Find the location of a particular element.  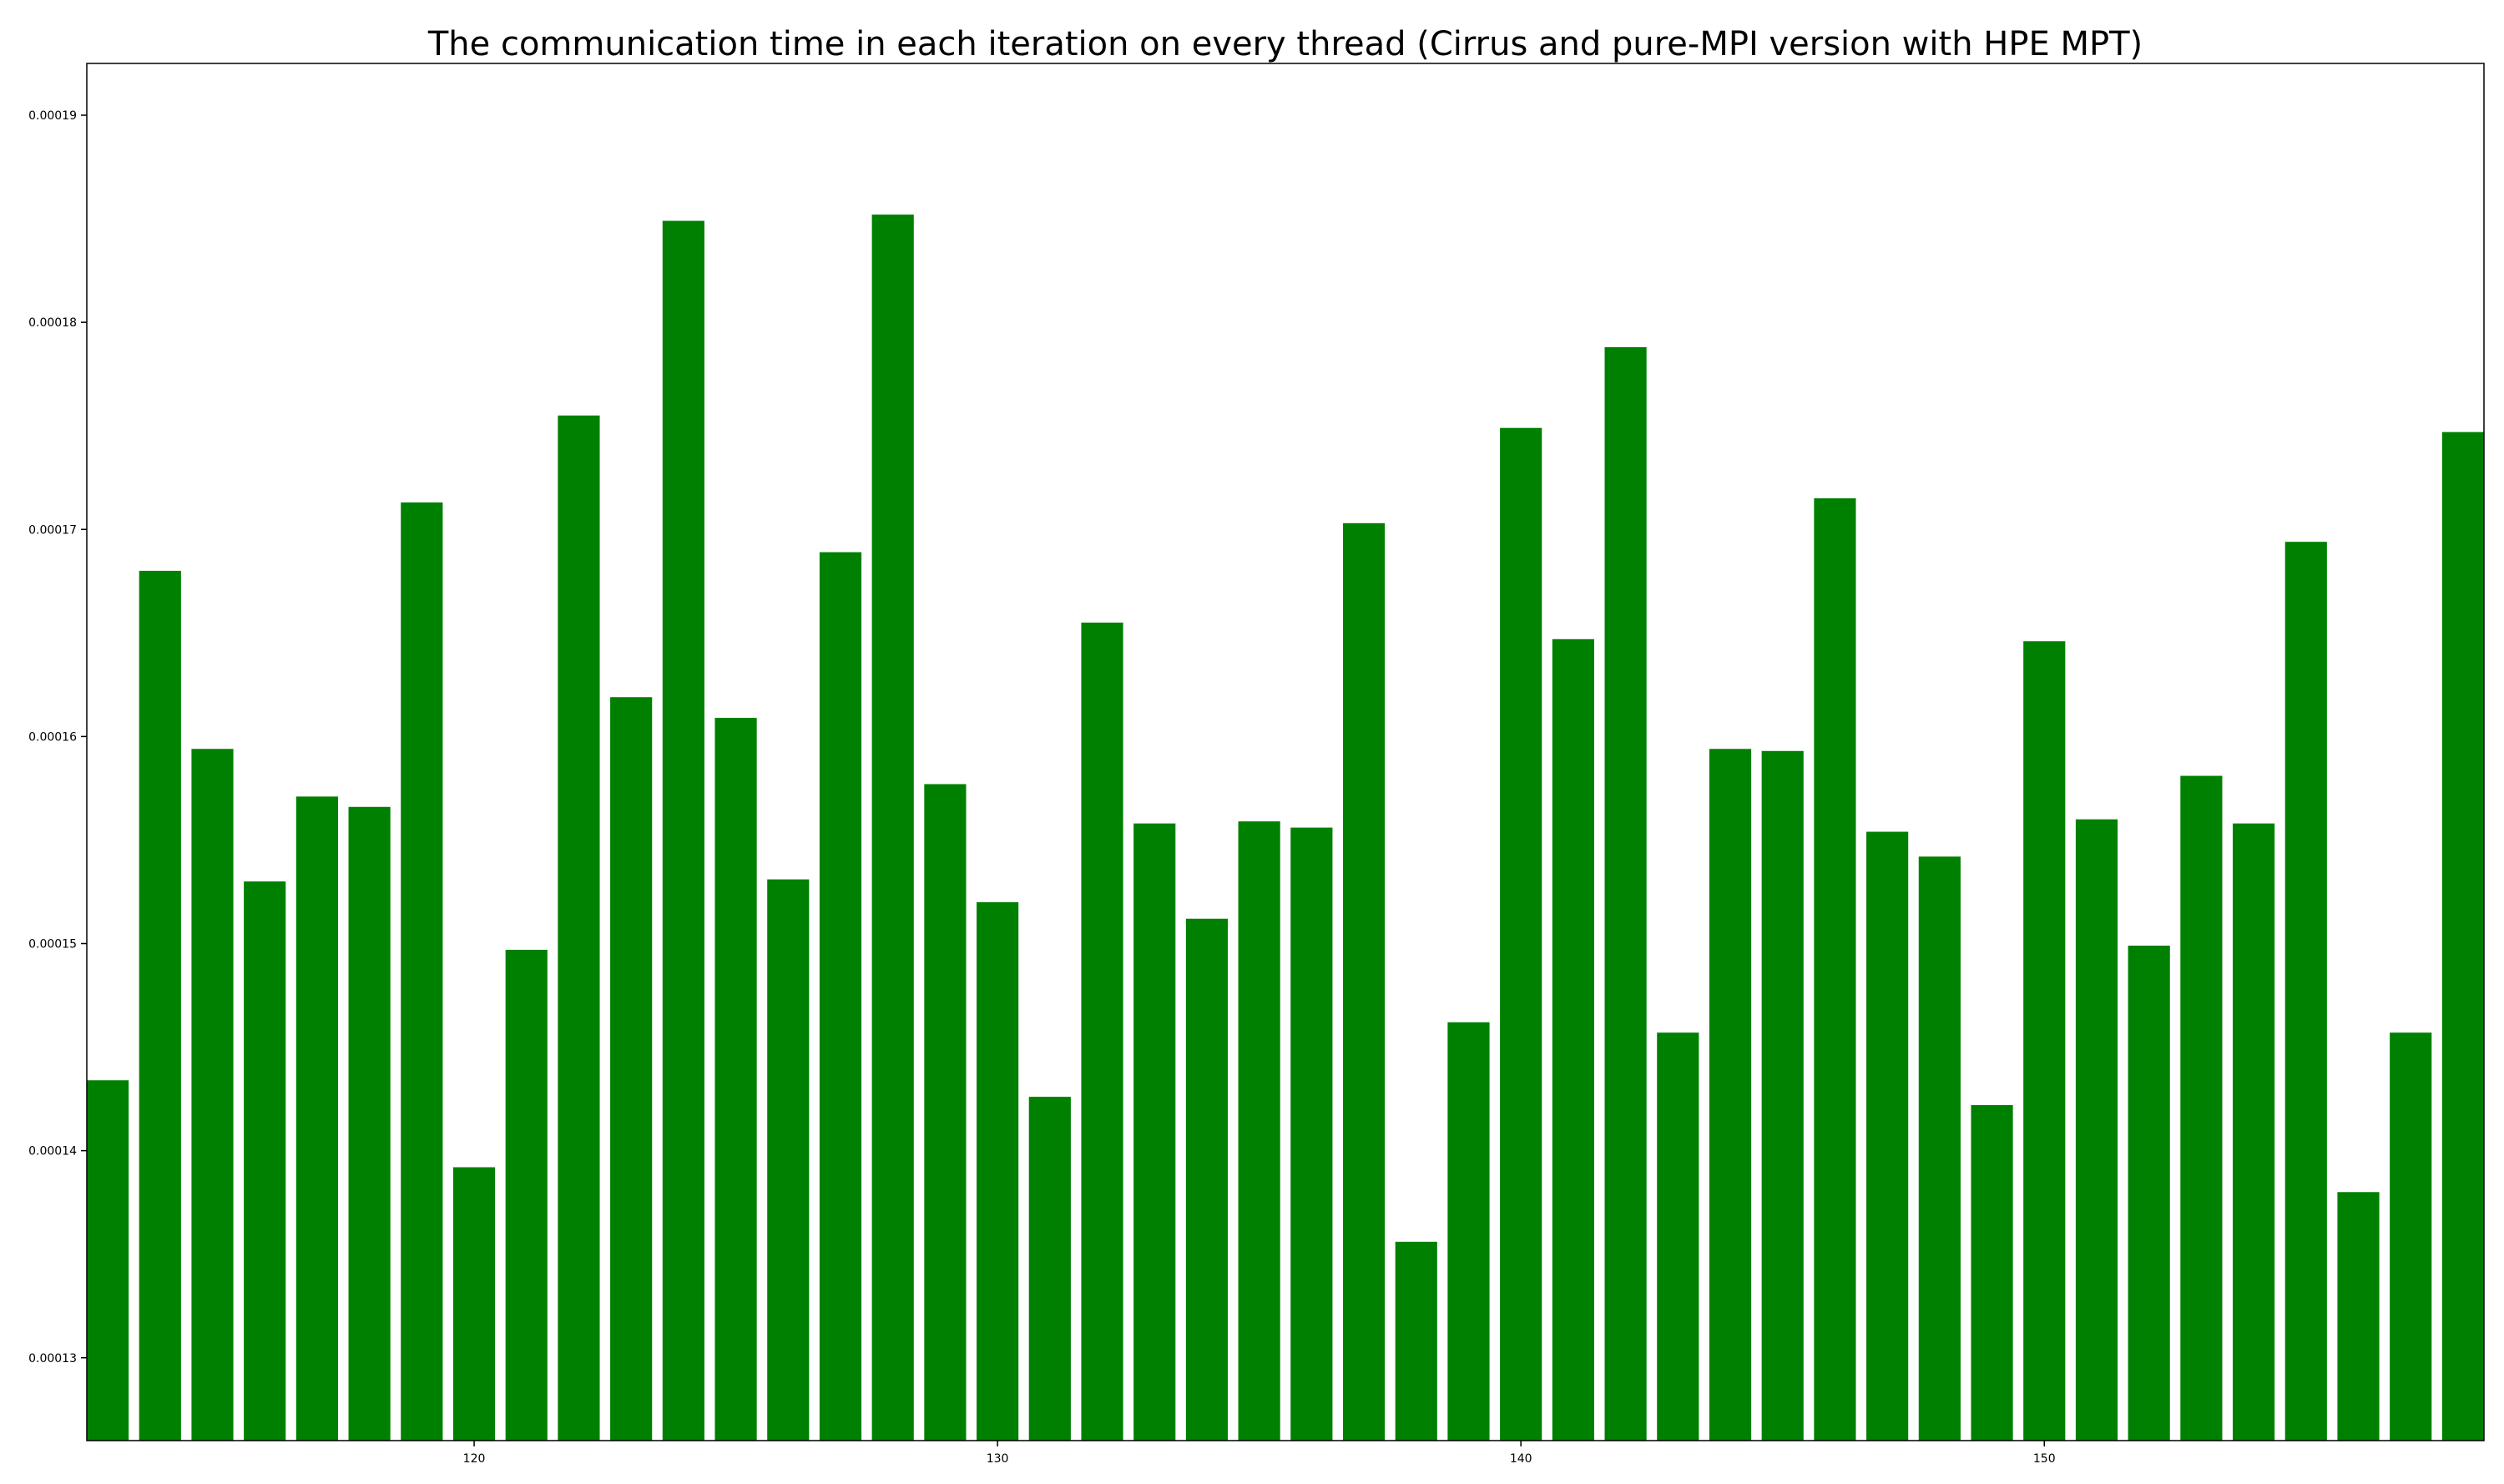

y-tick-label: 0.00016 is located at coordinates (52, 737).